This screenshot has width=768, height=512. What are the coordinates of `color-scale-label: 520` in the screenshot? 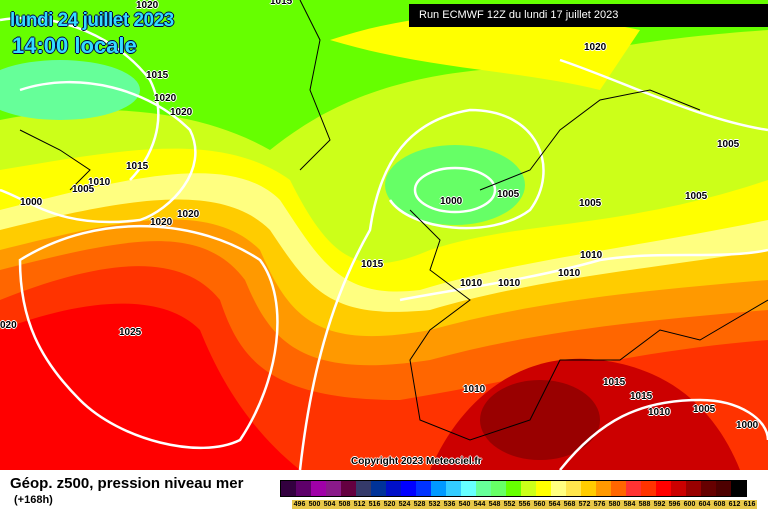 It's located at (389, 504).